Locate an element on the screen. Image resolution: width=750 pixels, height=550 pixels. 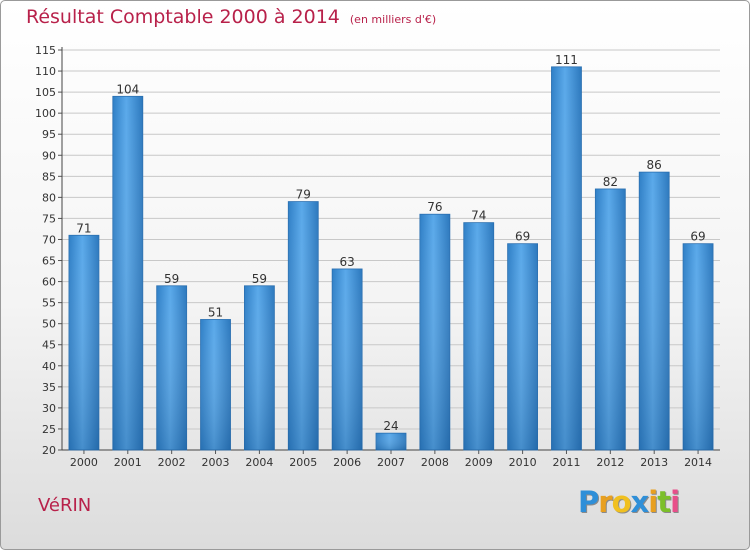
logo-letter: x is located at coordinates (640, 502).